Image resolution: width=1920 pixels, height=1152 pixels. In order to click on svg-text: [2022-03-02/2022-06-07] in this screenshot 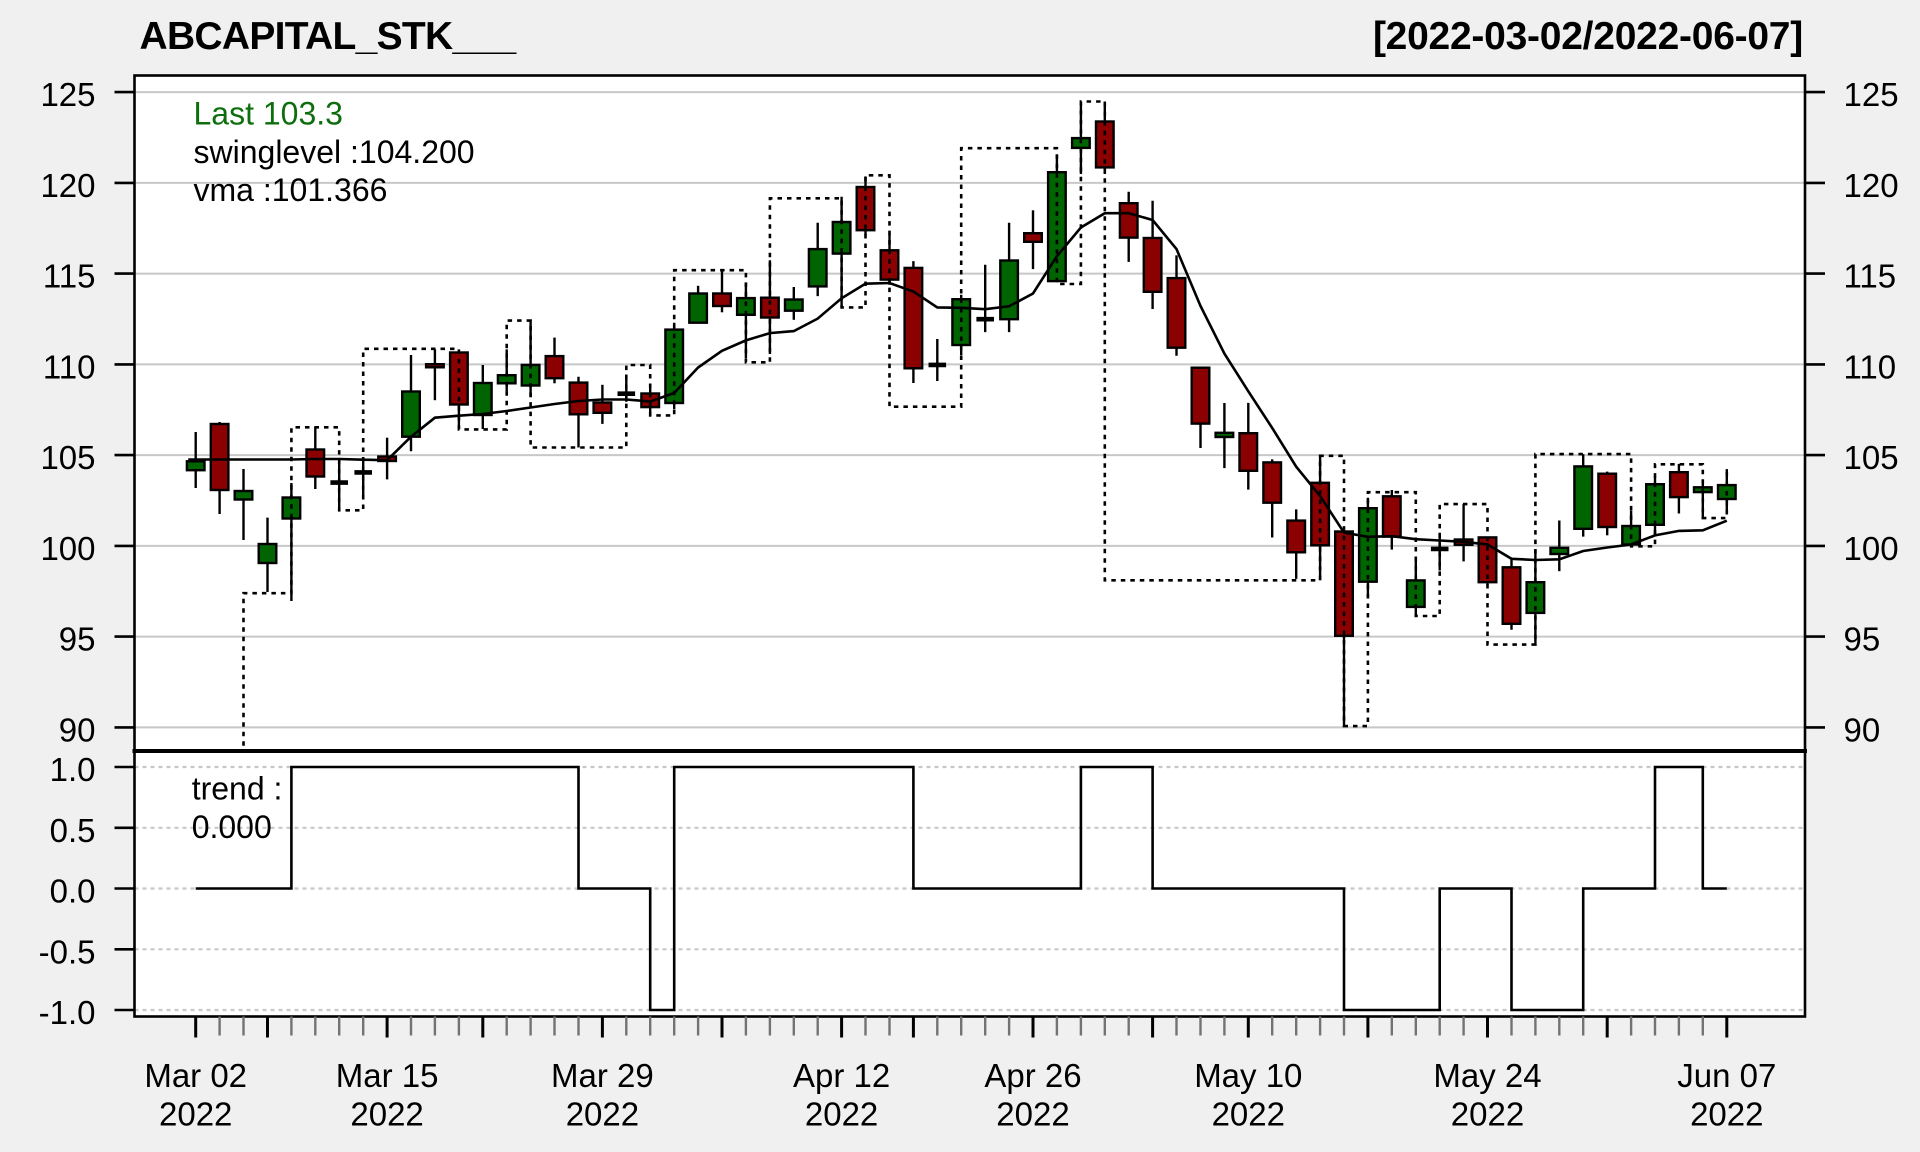, I will do `click(1588, 36)`.